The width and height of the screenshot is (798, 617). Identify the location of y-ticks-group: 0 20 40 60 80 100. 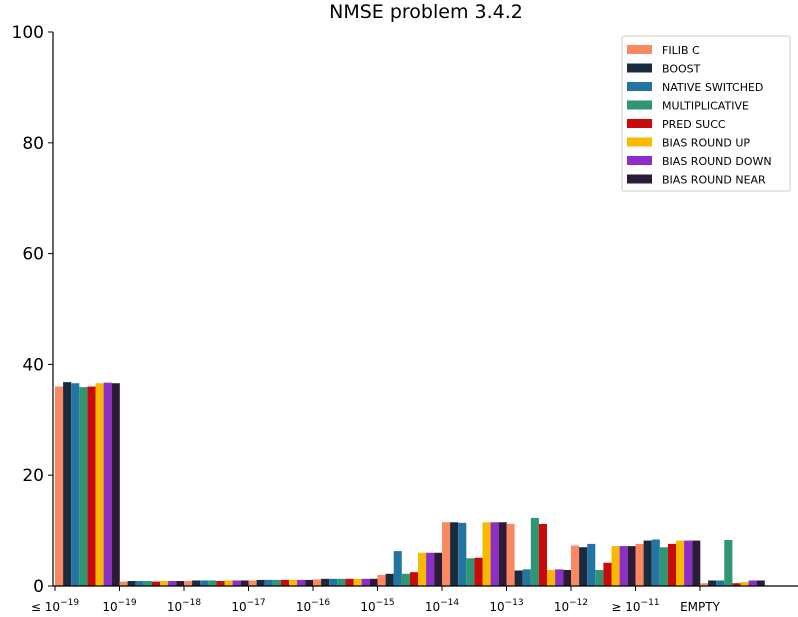
(32, 310).